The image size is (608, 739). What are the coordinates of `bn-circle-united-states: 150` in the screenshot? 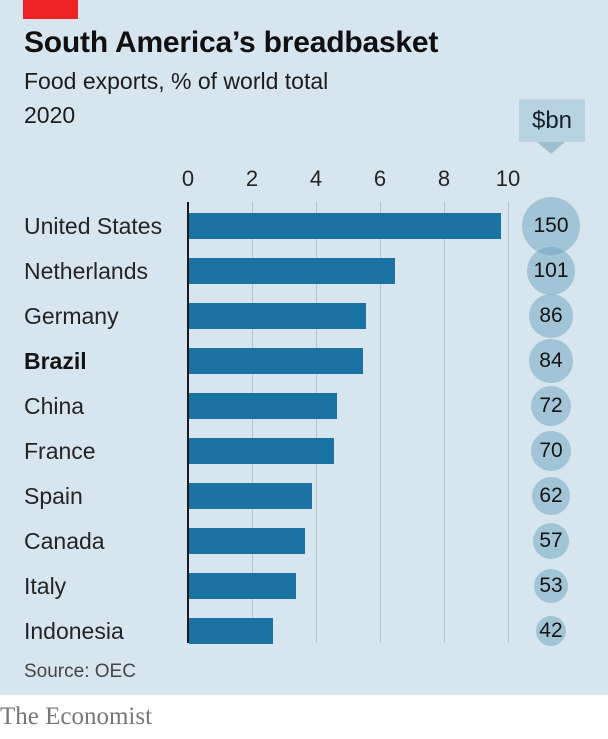 It's located at (551, 226).